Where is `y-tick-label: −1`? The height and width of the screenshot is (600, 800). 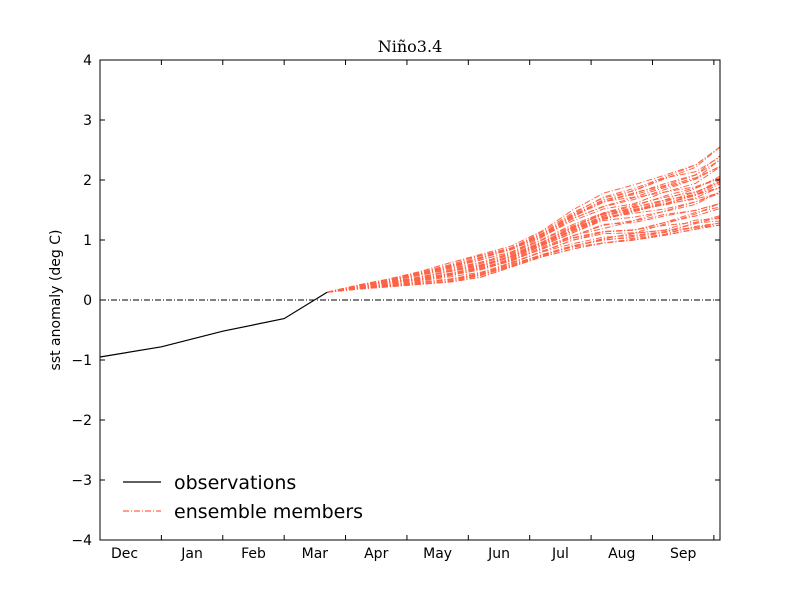
y-tick-label: −1 is located at coordinates (81, 361).